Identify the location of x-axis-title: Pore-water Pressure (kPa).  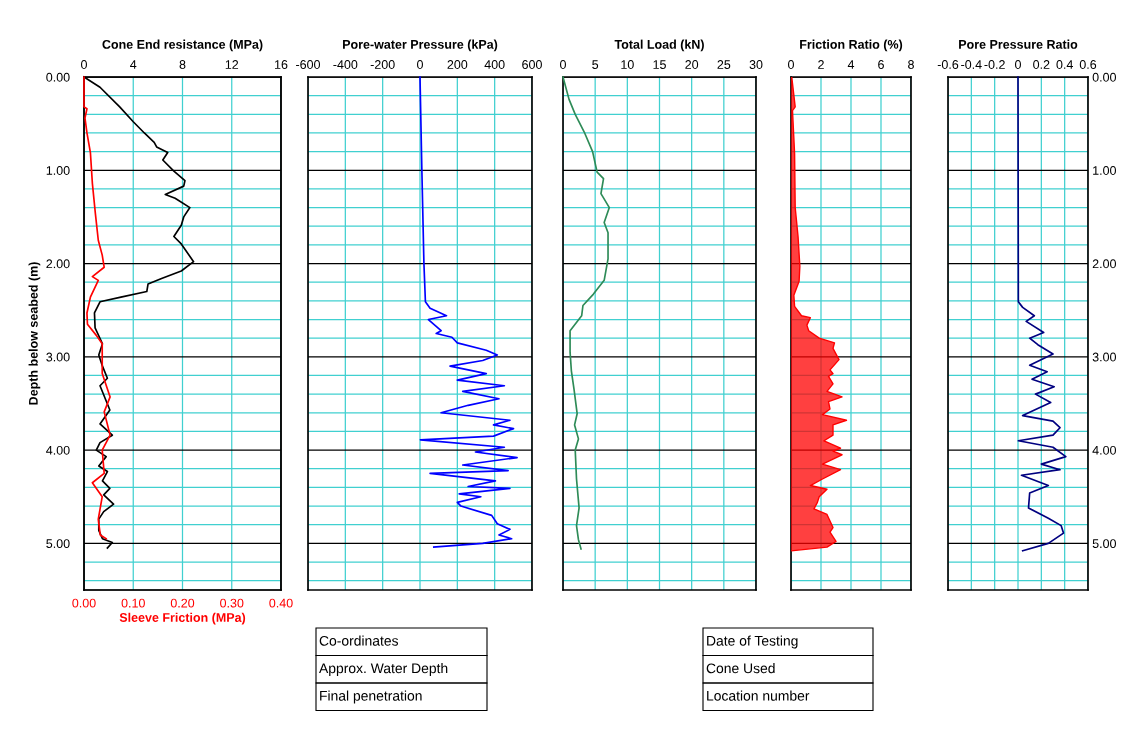
(420, 45).